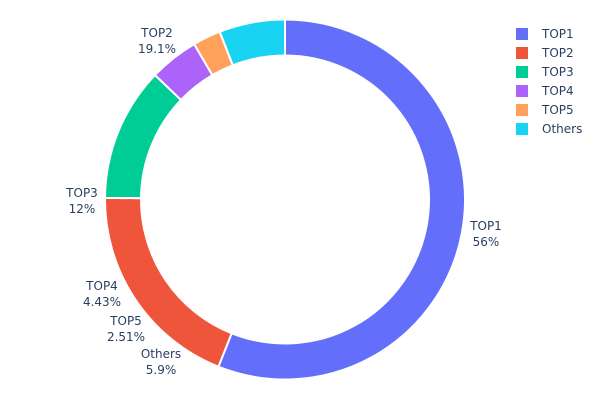 This screenshot has width=600, height=400. I want to click on slice-top3, so click(143, 136).